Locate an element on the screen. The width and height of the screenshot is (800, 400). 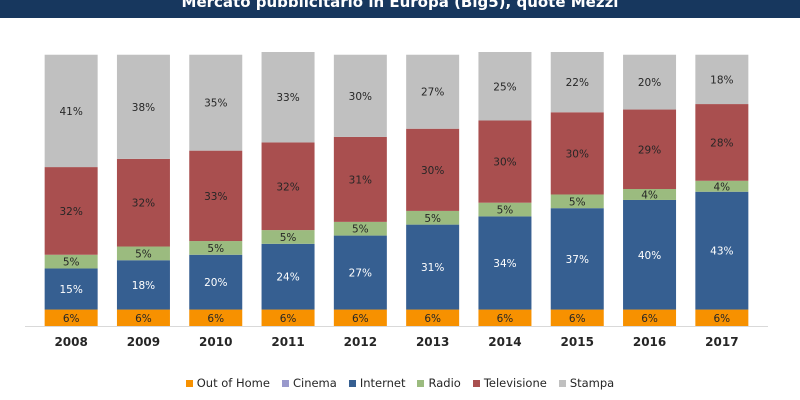
bar-segment-radio-2013 is located at coordinates (433, 217).